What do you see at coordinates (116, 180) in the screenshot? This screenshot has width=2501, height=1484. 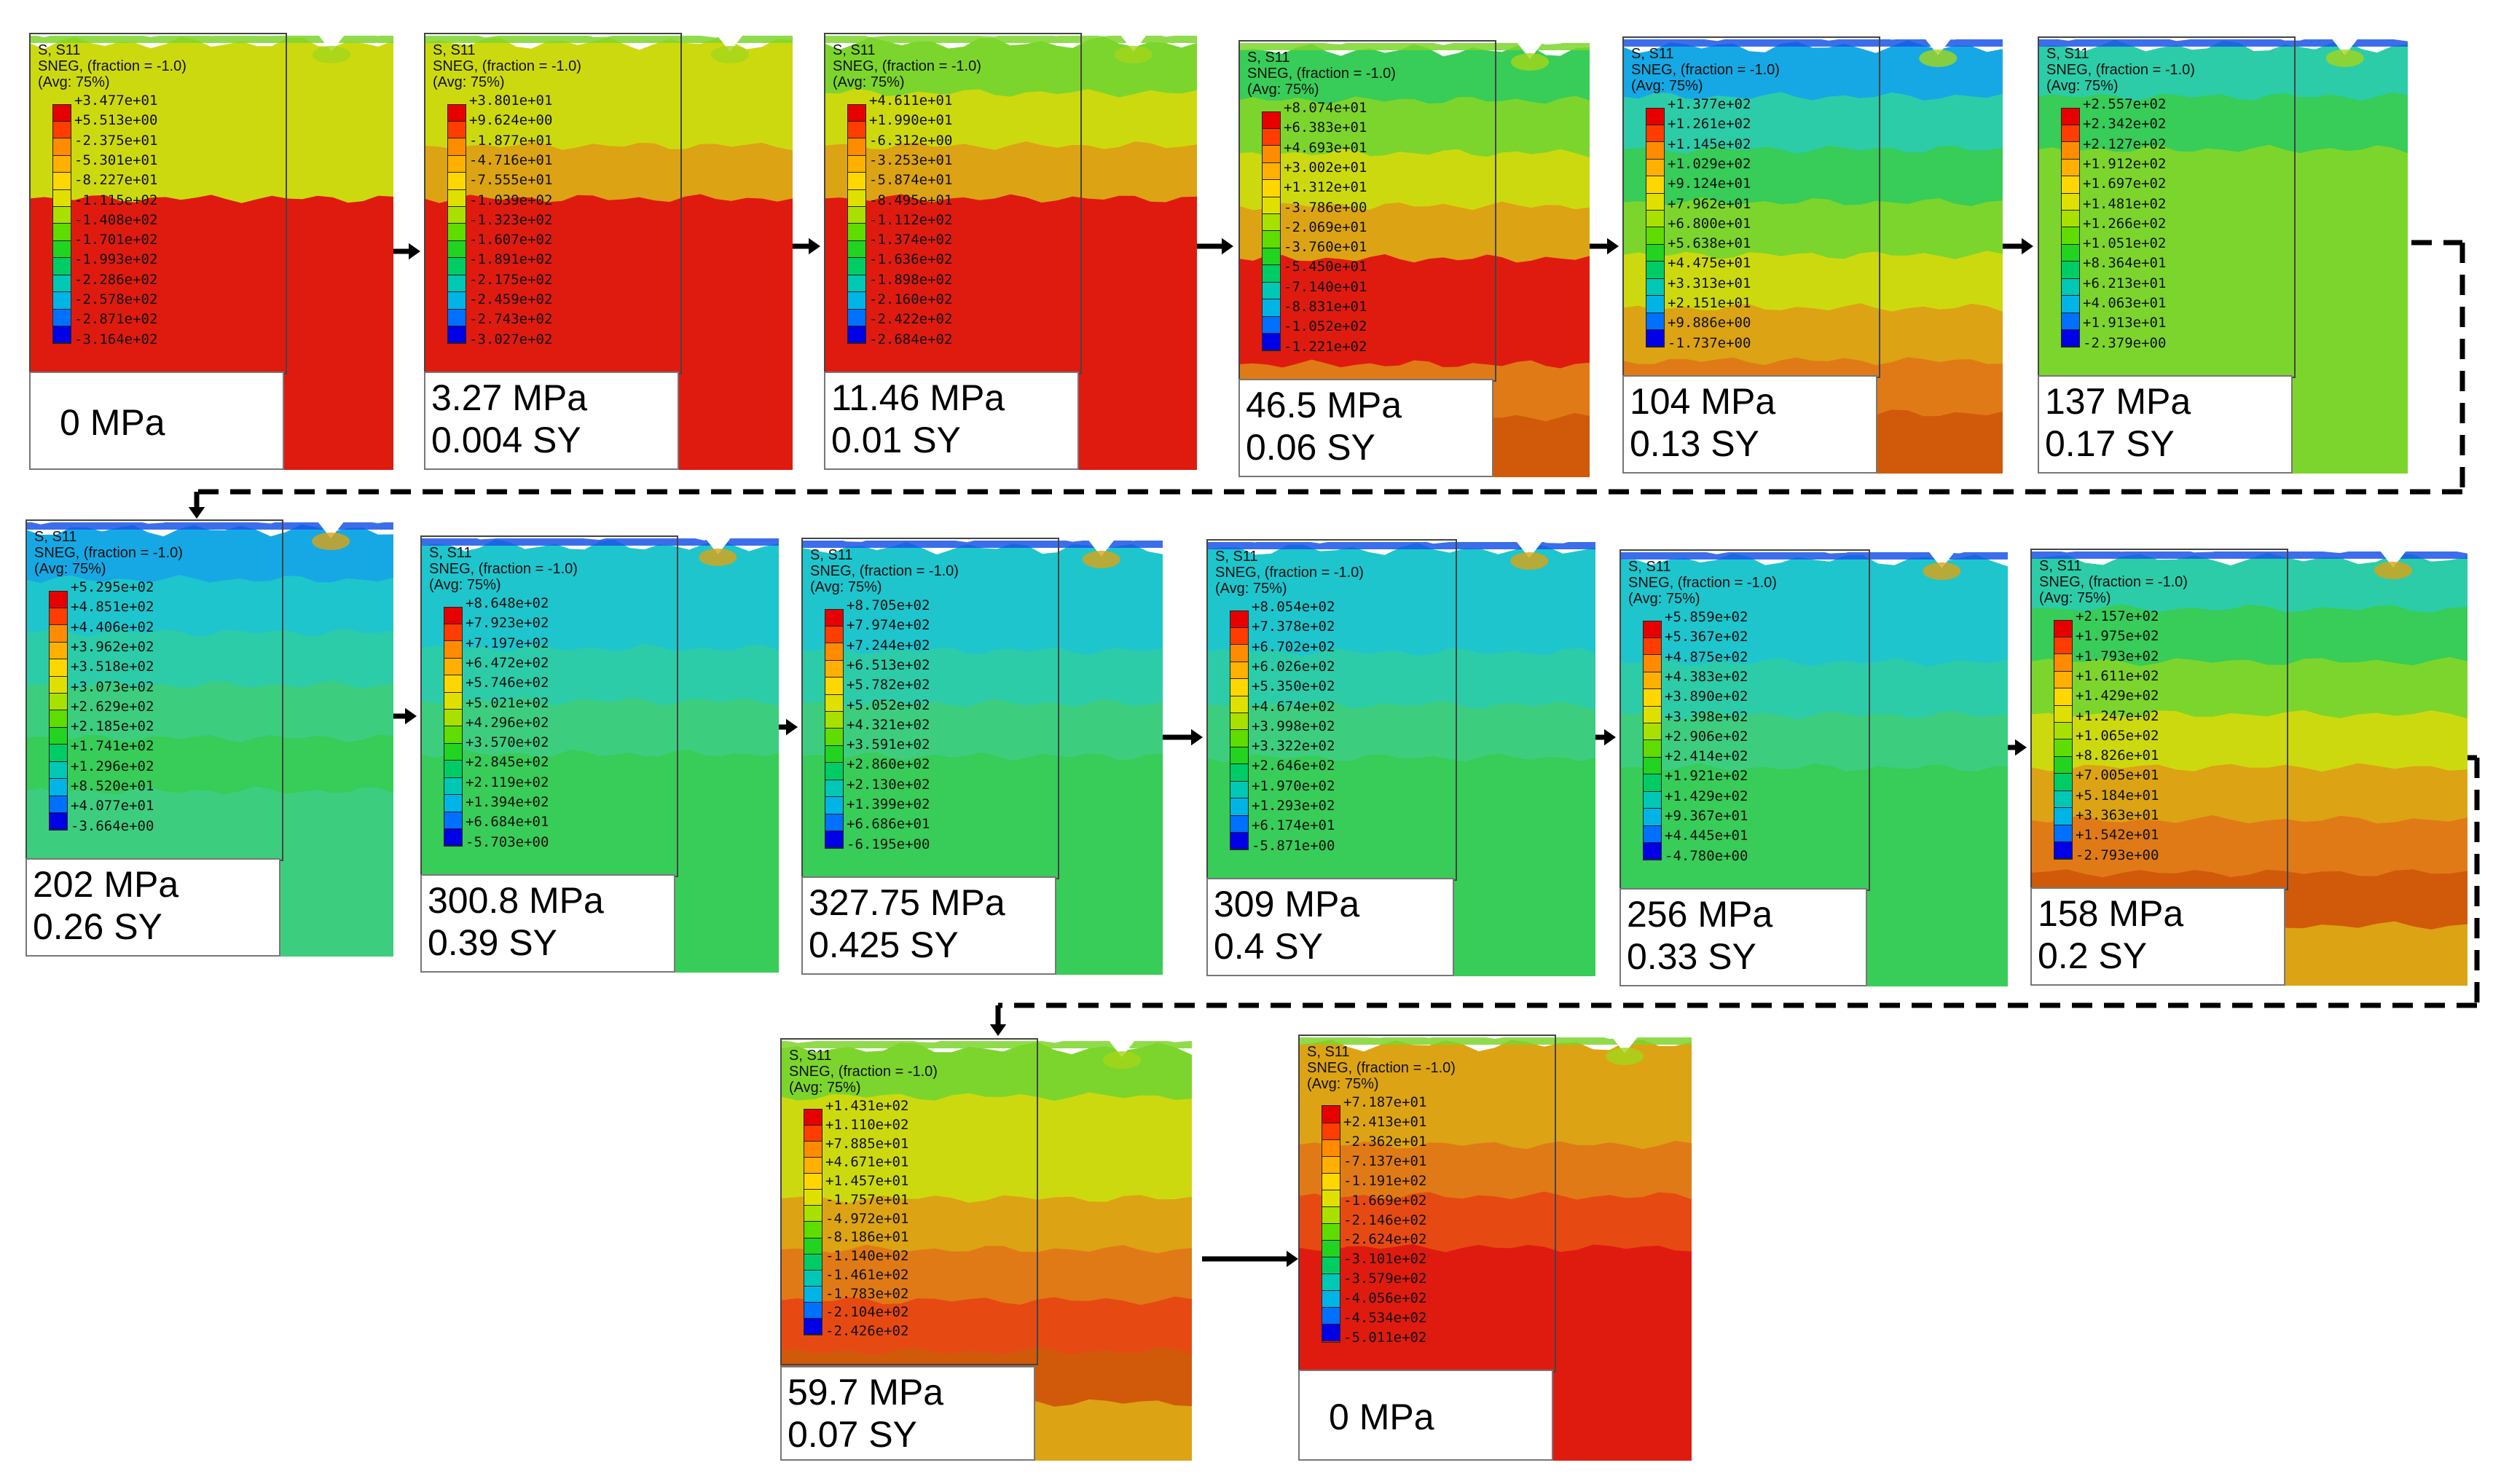 I see `legend-value: -8.227e+01` at bounding box center [116, 180].